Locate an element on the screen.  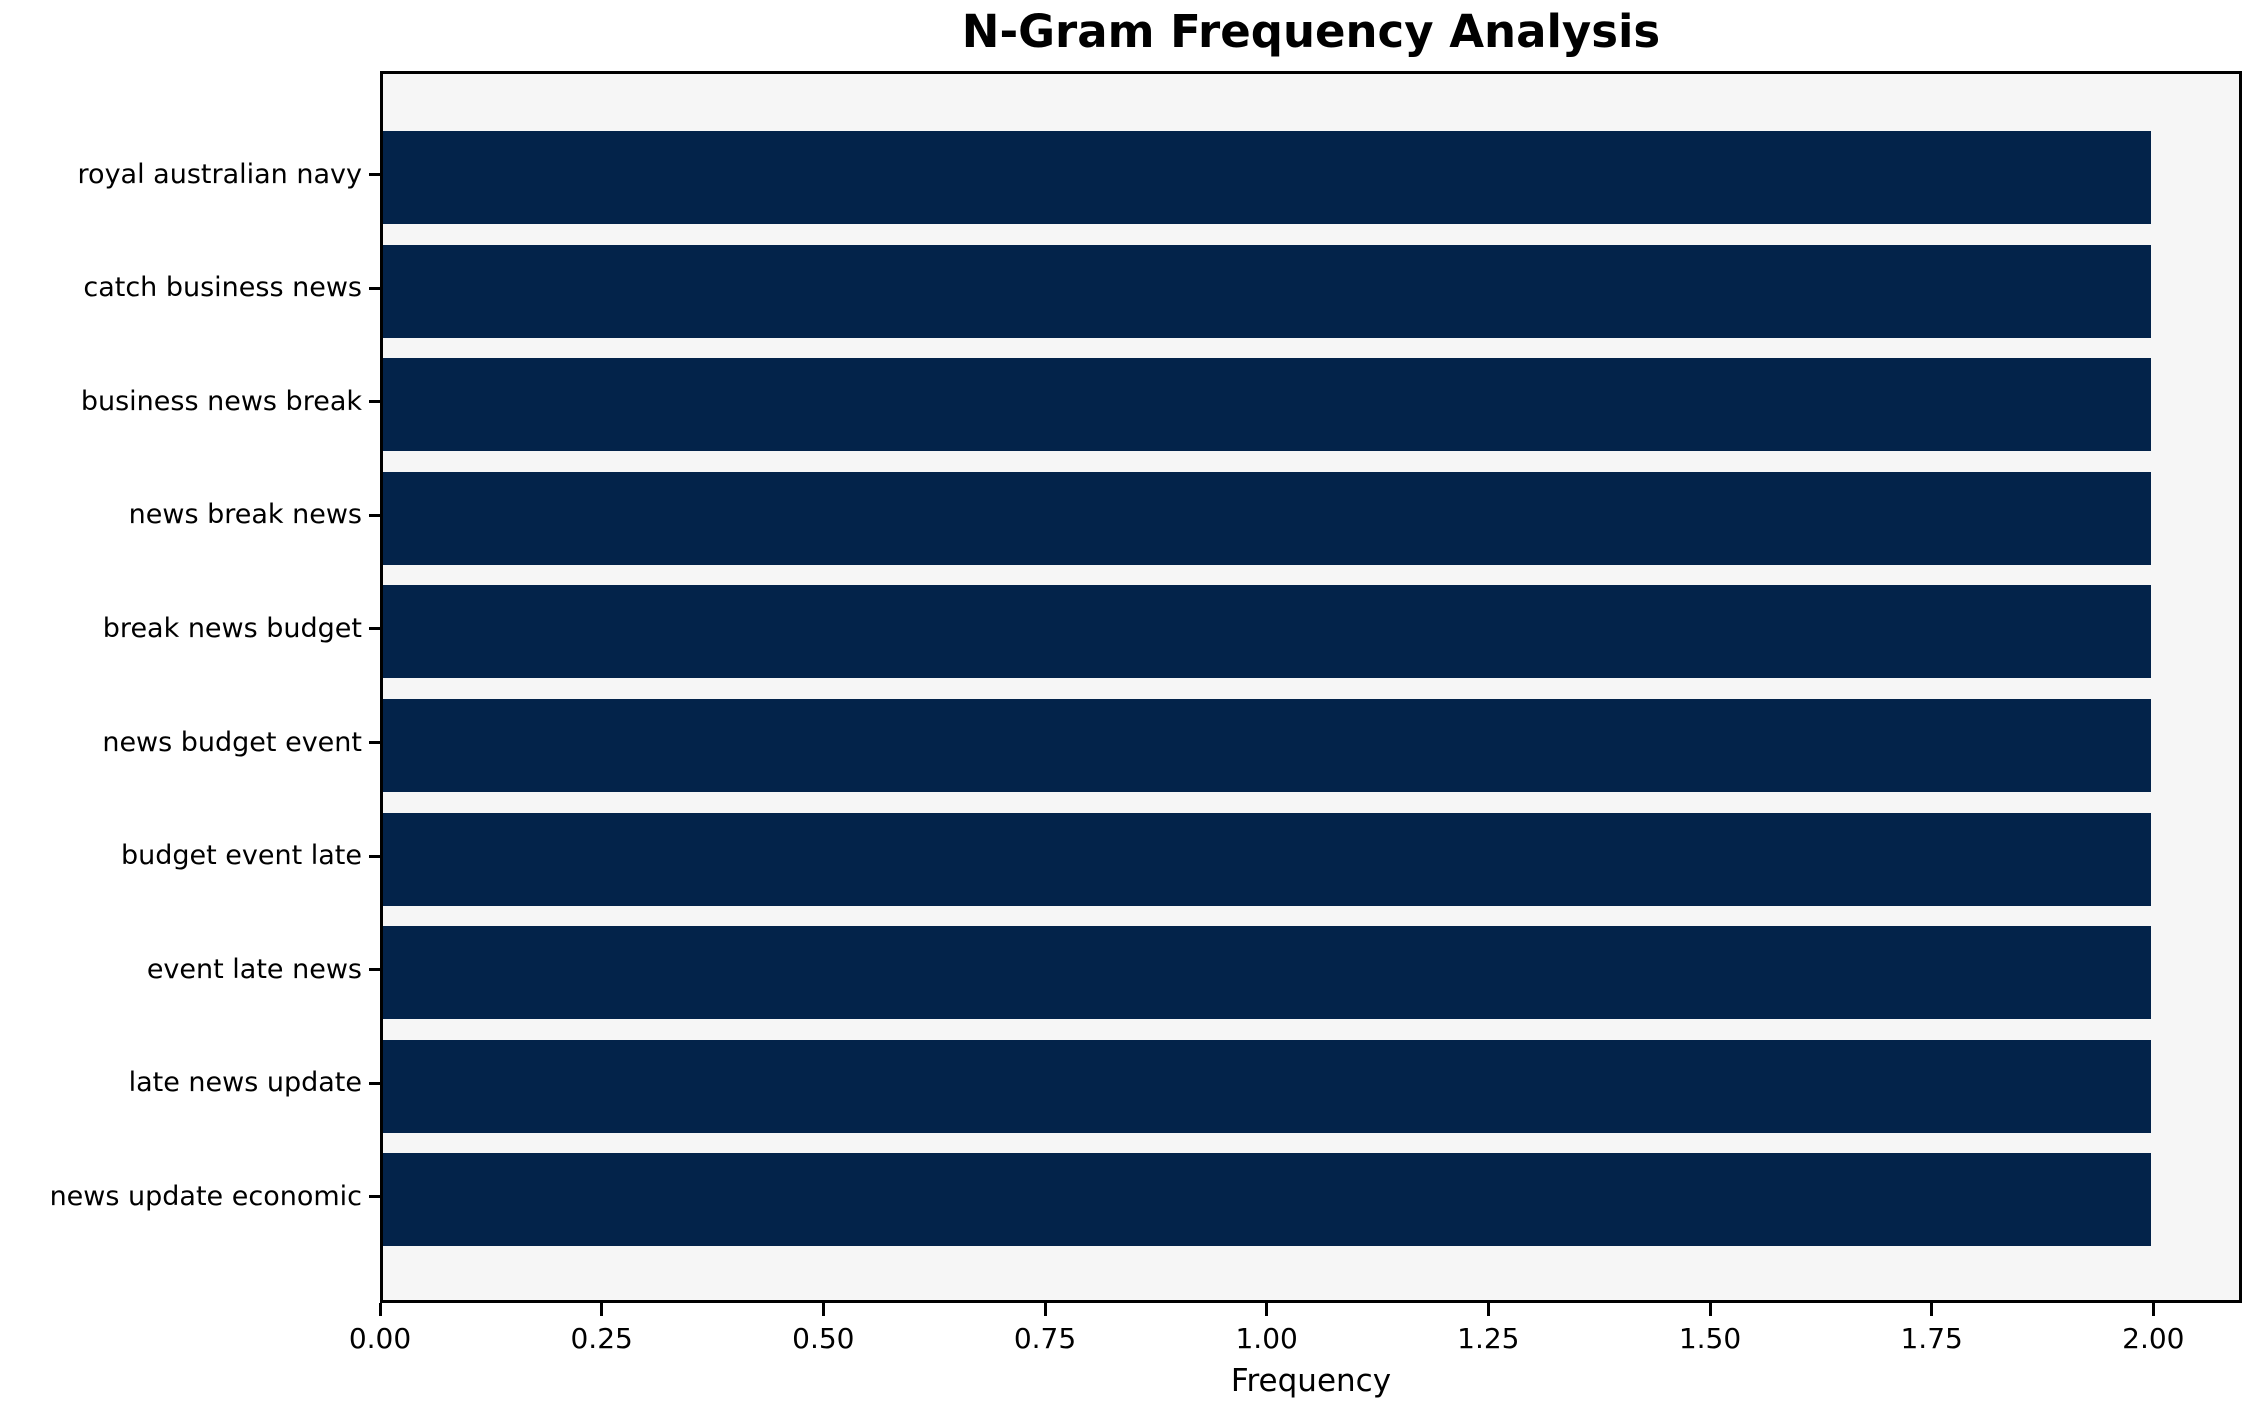
bar-business-news-break is located at coordinates (1267, 405).